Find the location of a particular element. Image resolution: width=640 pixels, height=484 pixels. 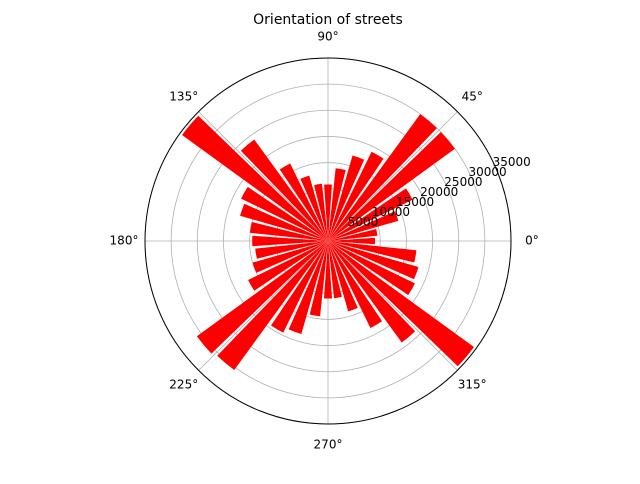

angle-tick-label: 270° is located at coordinates (328, 445).